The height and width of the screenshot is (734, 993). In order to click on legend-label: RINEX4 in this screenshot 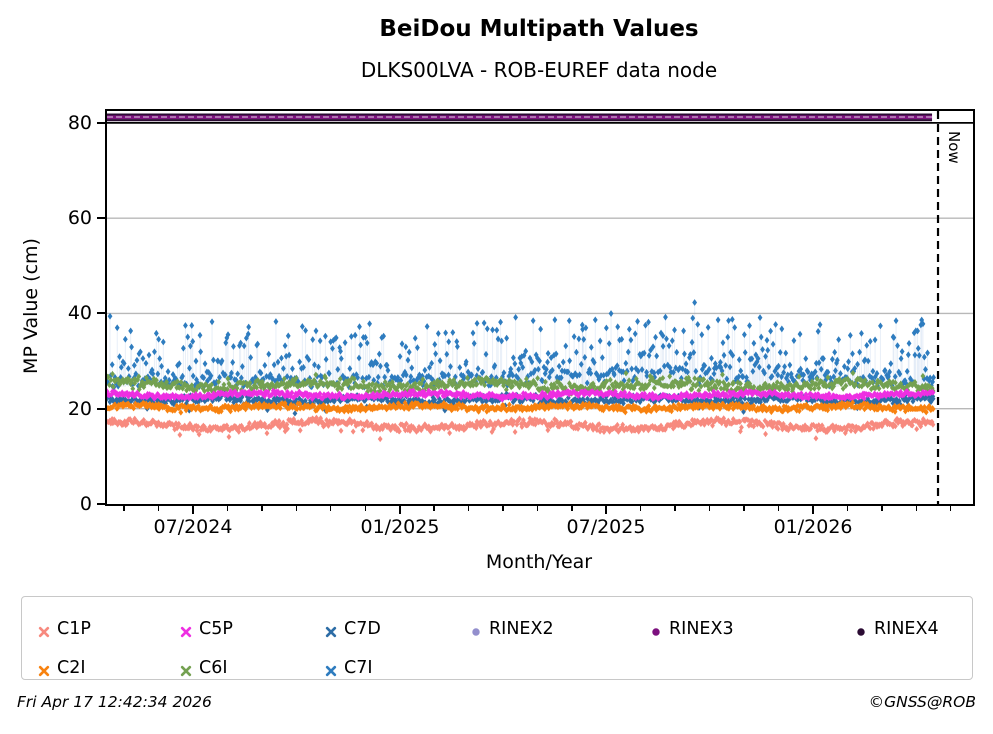, I will do `click(906, 629)`.